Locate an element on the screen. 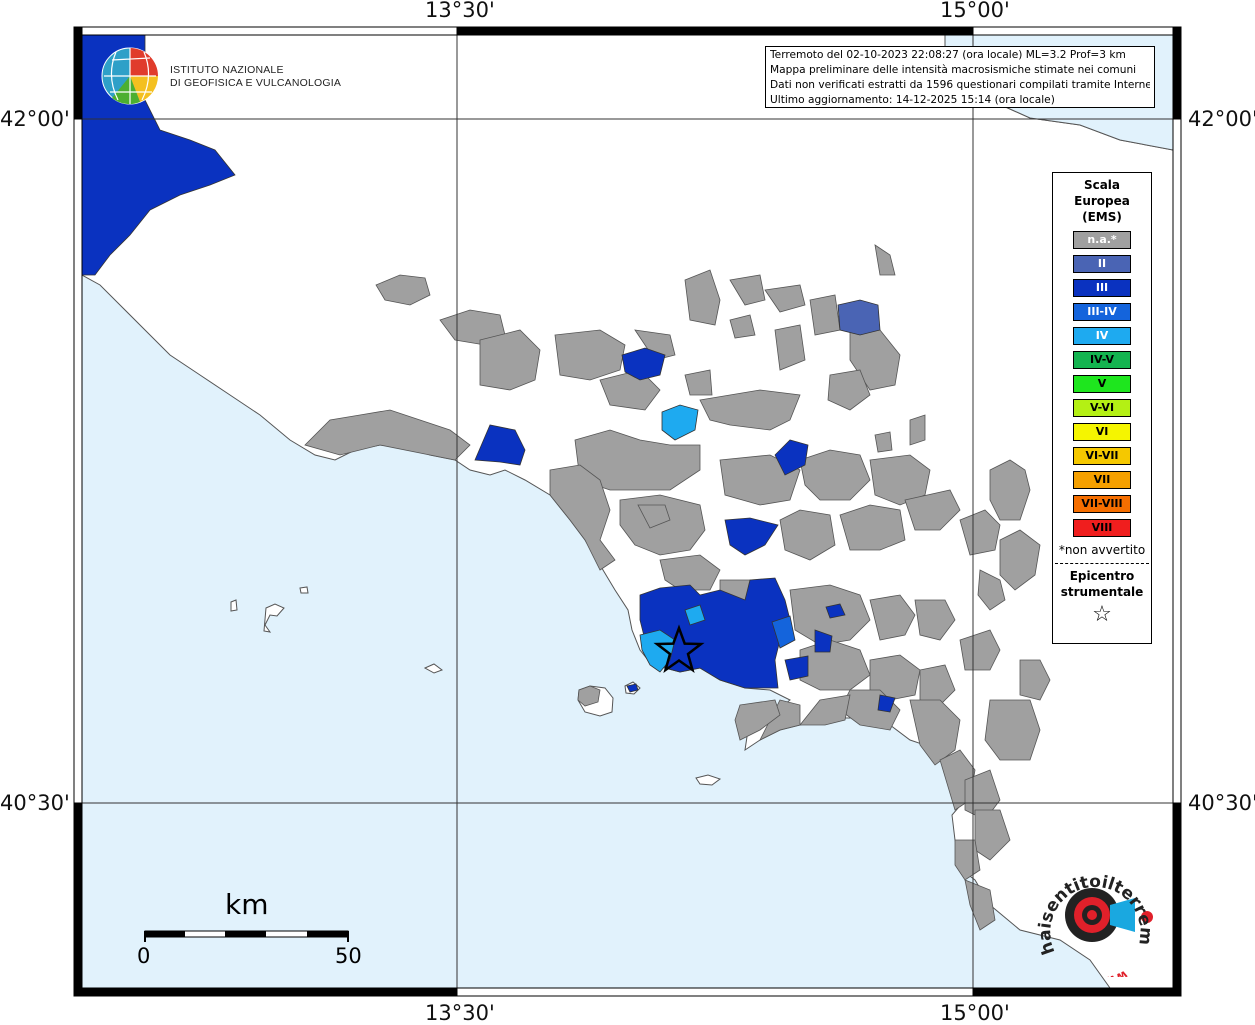  municipality-ems-III-IV is located at coordinates (783, 632).